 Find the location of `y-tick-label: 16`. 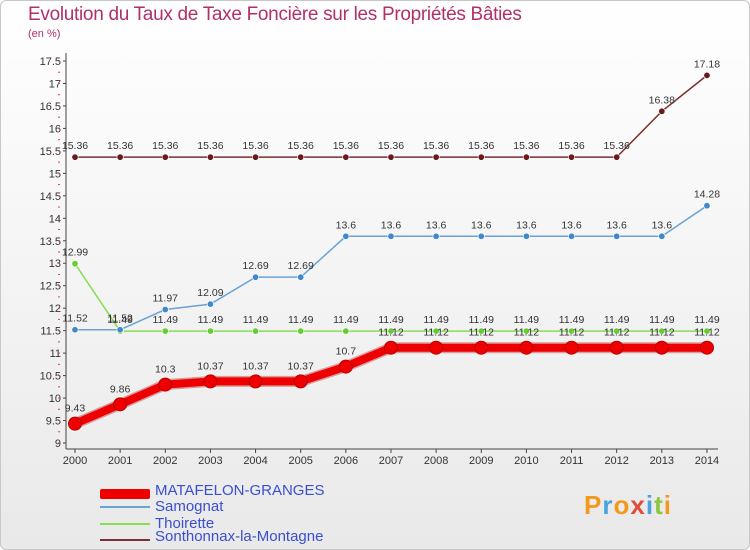

y-tick-label: 16 is located at coordinates (55, 129).